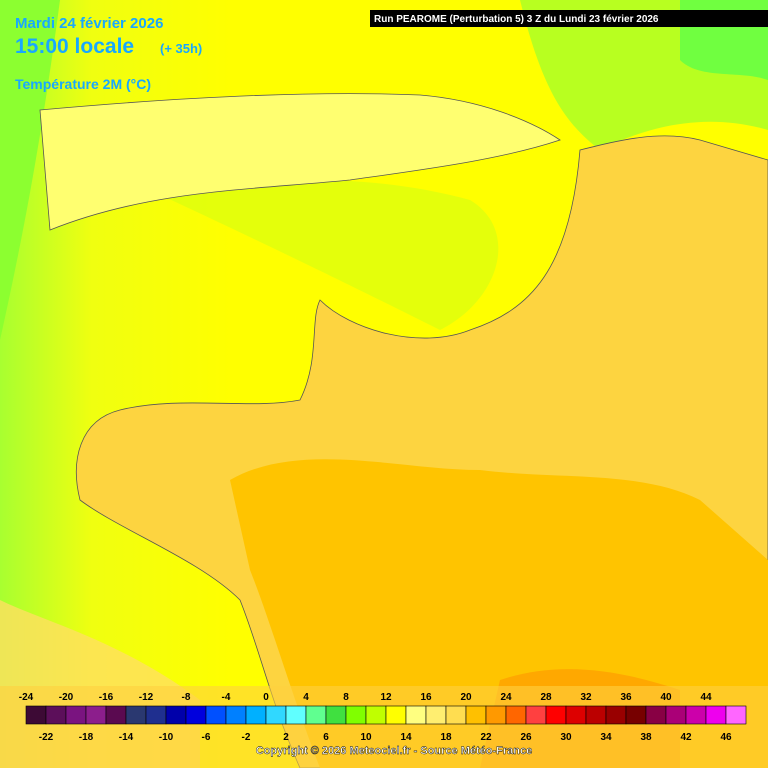 The image size is (768, 773). I want to click on legend-label: 6, so click(326, 737).